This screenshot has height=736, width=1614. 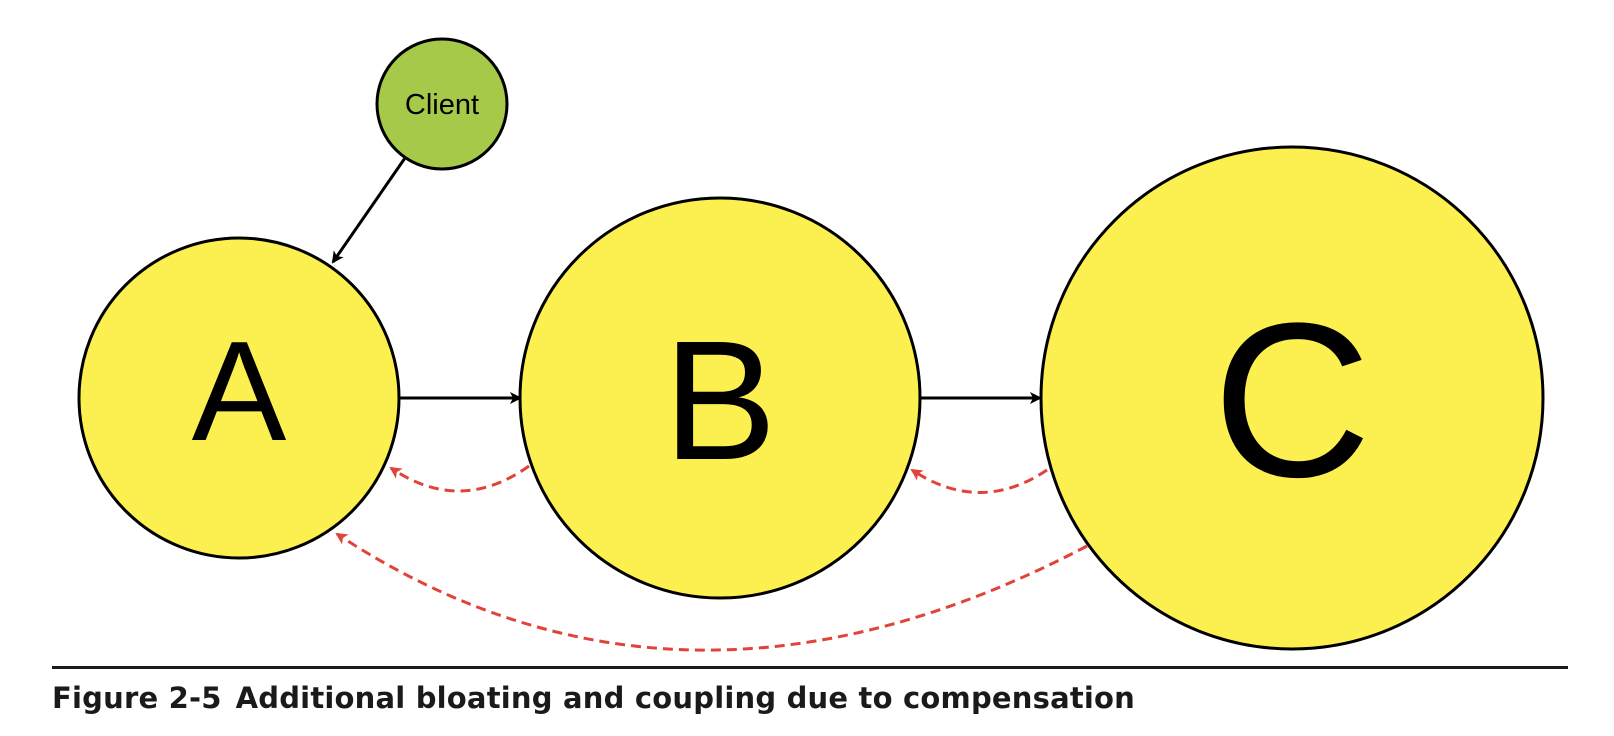 I want to click on node-b: B, so click(x=720, y=398).